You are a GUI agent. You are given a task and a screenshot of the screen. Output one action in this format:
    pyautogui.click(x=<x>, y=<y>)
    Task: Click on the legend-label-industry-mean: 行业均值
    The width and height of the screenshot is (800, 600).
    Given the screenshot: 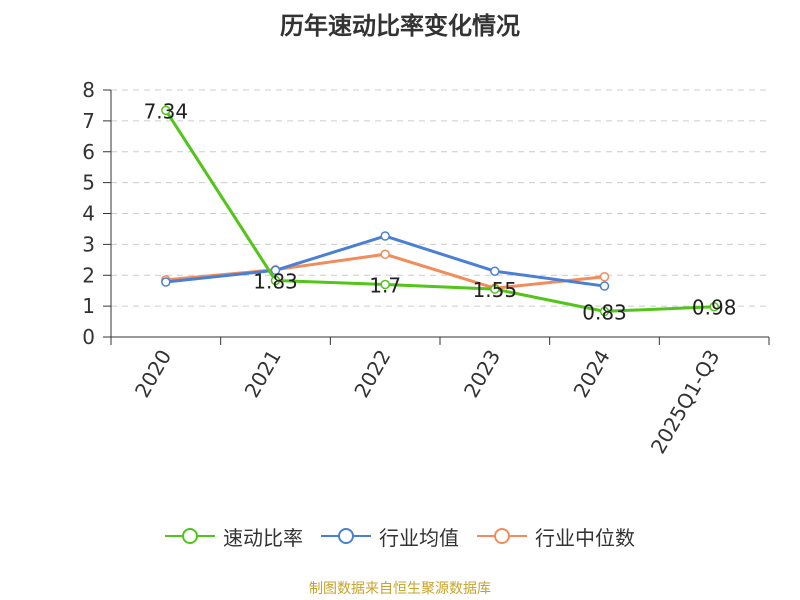 What is the action you would take?
    pyautogui.click(x=419, y=537)
    